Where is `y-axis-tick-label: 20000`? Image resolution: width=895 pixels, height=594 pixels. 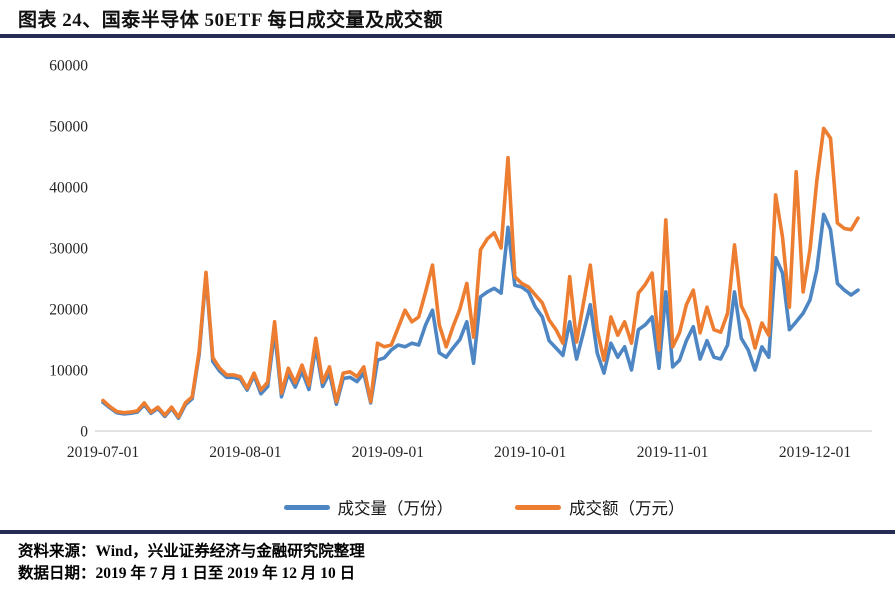 y-axis-tick-label: 20000 is located at coordinates (68, 310).